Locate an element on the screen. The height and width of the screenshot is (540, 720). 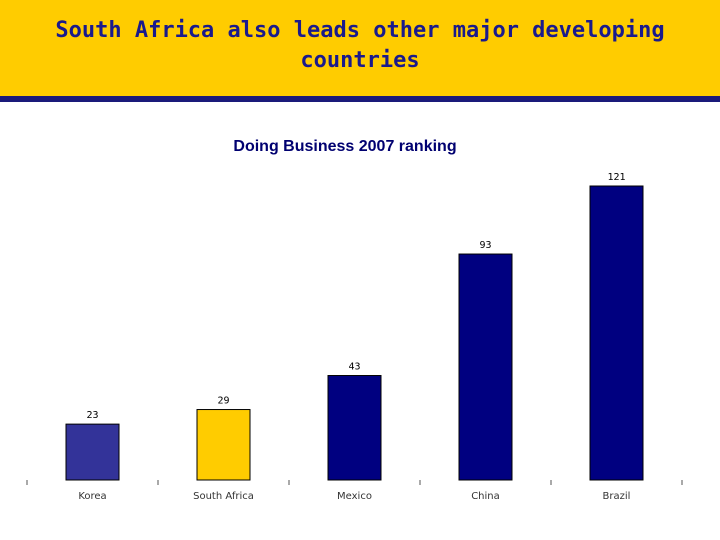
x-axis is located at coordinates (354, 482).